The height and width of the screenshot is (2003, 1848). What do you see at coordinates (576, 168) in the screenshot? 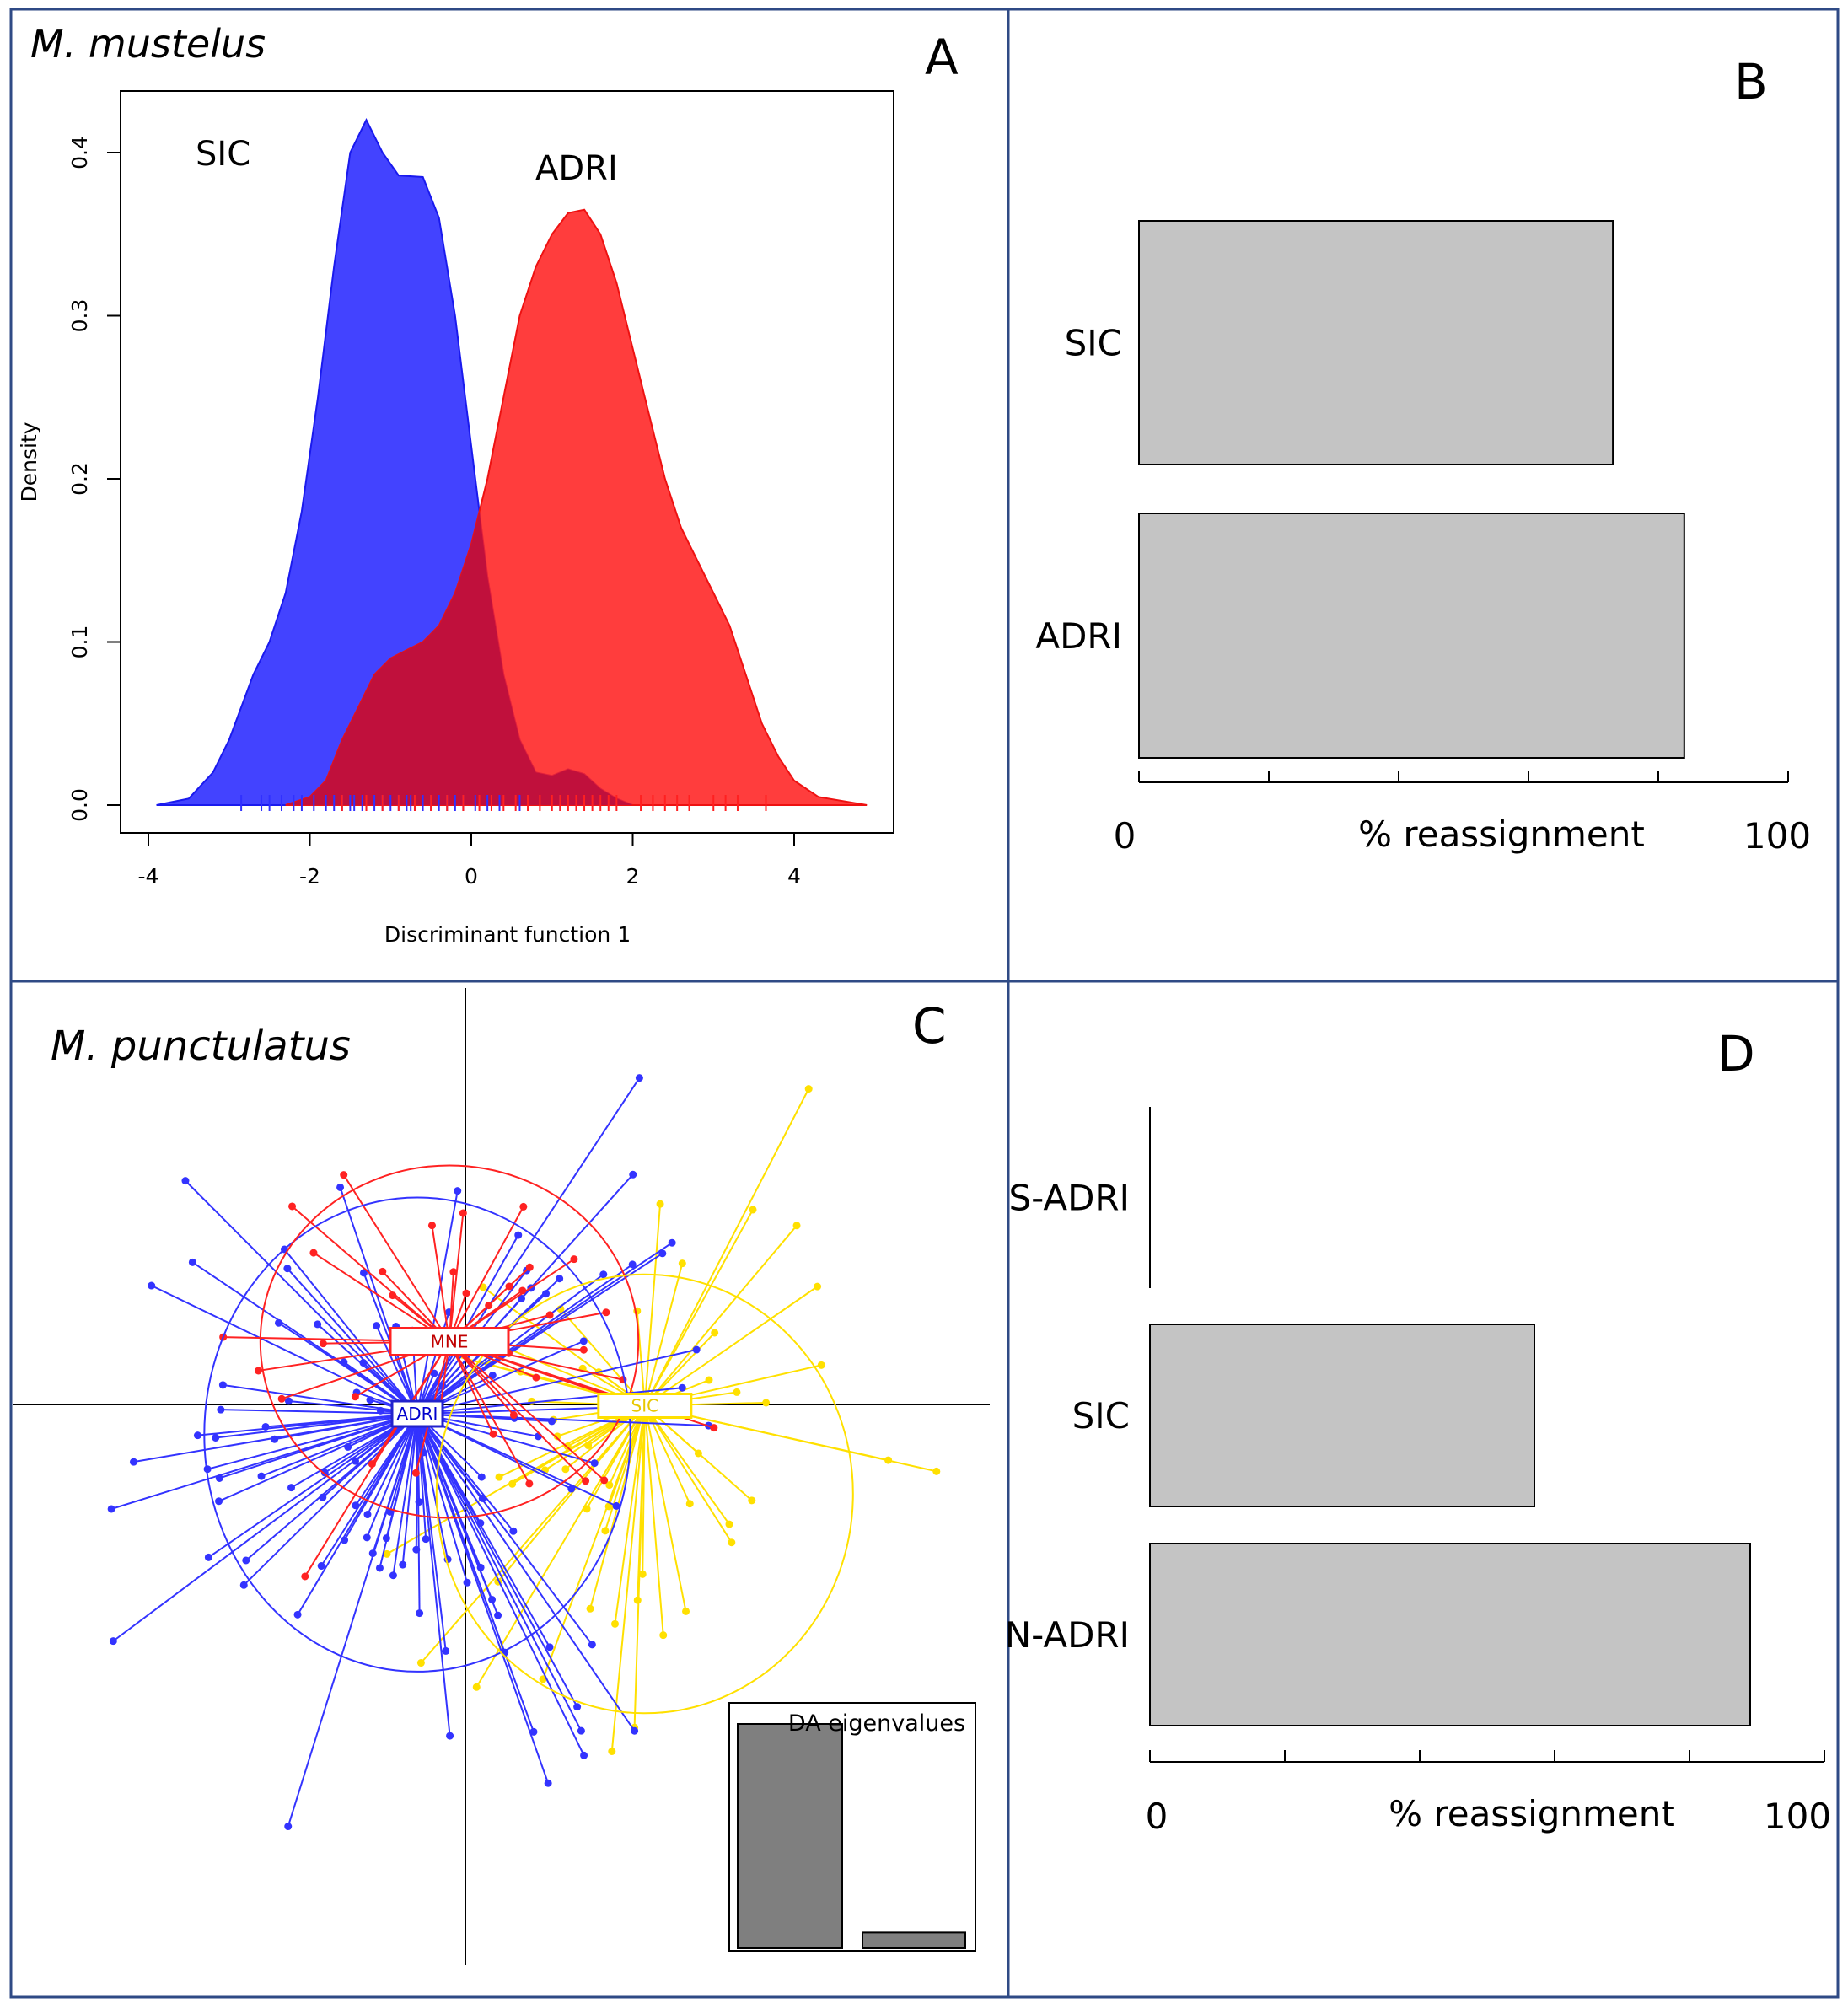
I see `adri-curve-label: ADRI` at bounding box center [576, 168].